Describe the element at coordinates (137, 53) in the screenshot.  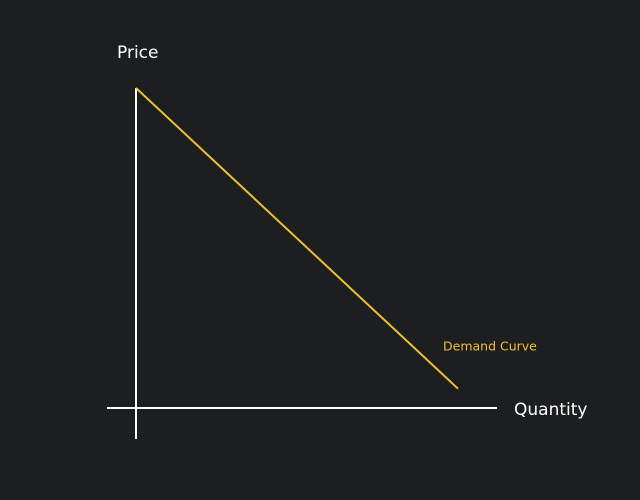
I see `y-axis-label: Price` at that location.